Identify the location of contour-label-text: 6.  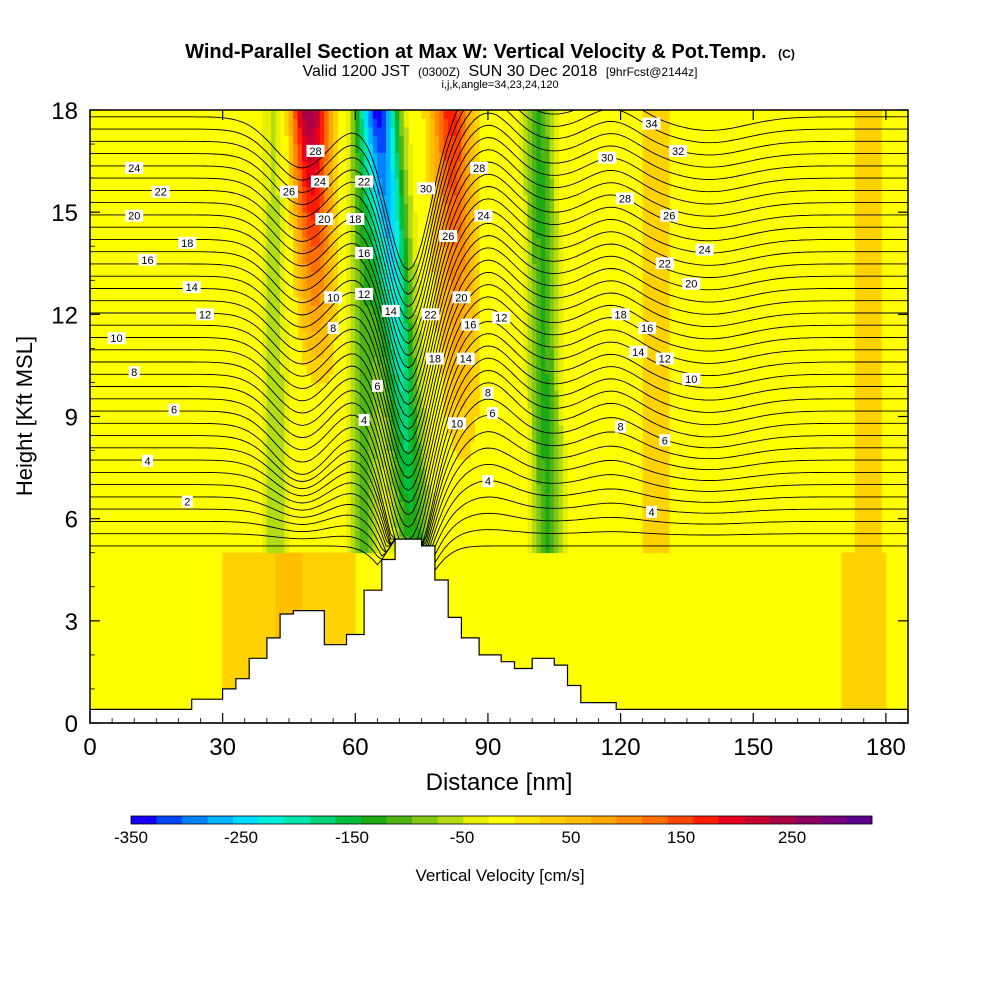
(665, 441).